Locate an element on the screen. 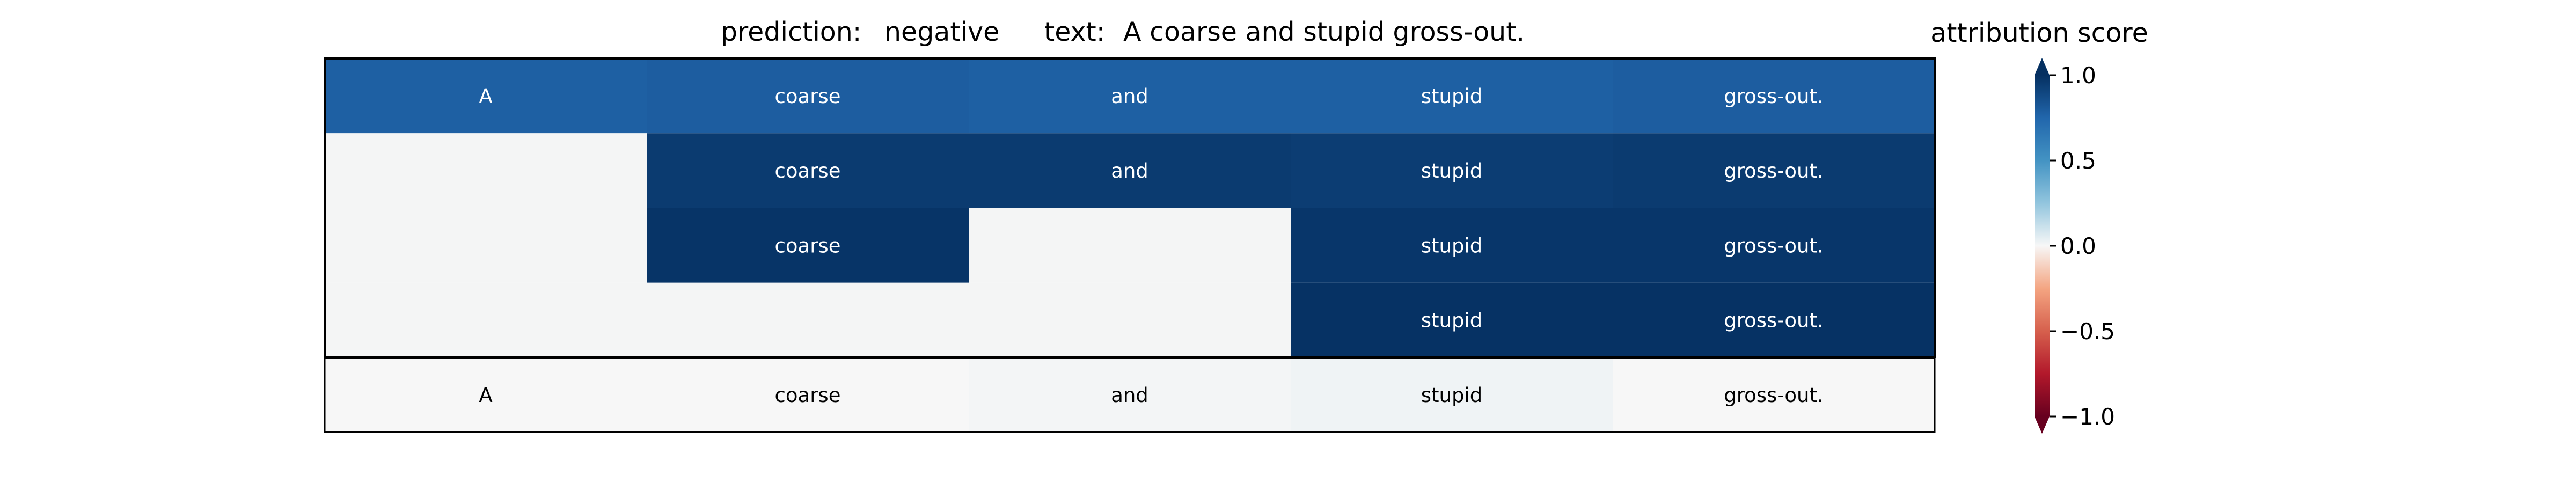 Image resolution: width=2576 pixels, height=483 pixels. colorbar-gradient is located at coordinates (2042, 245).